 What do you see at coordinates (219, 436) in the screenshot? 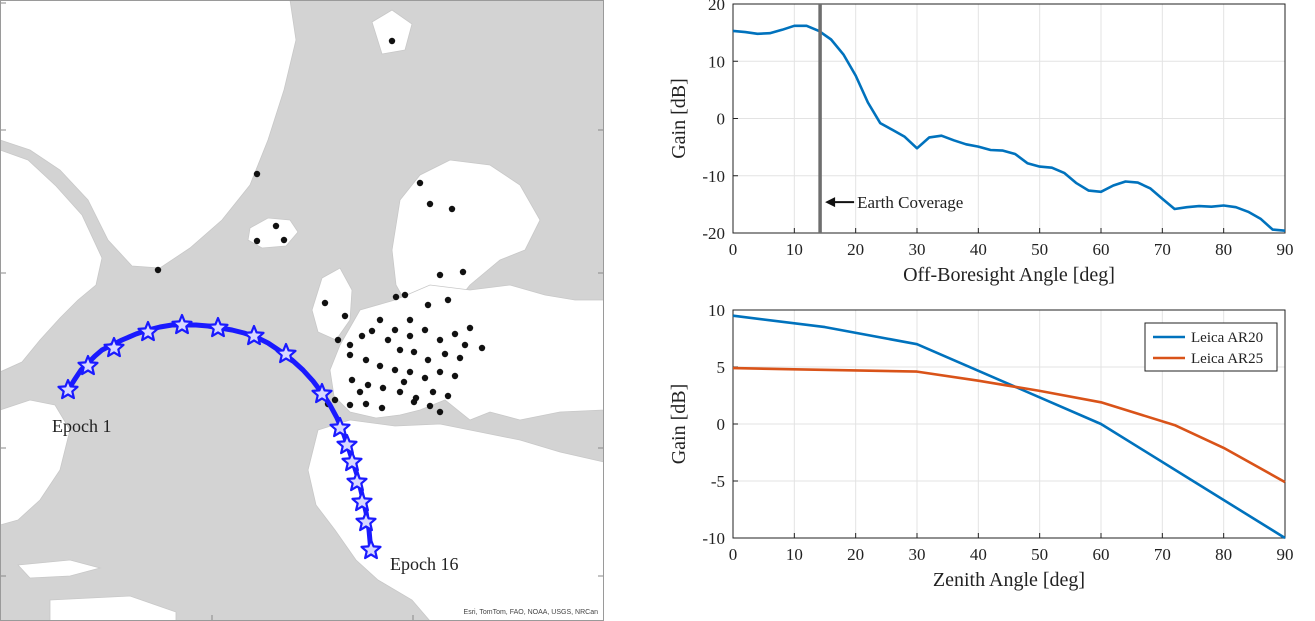
I see `epoch-markers` at bounding box center [219, 436].